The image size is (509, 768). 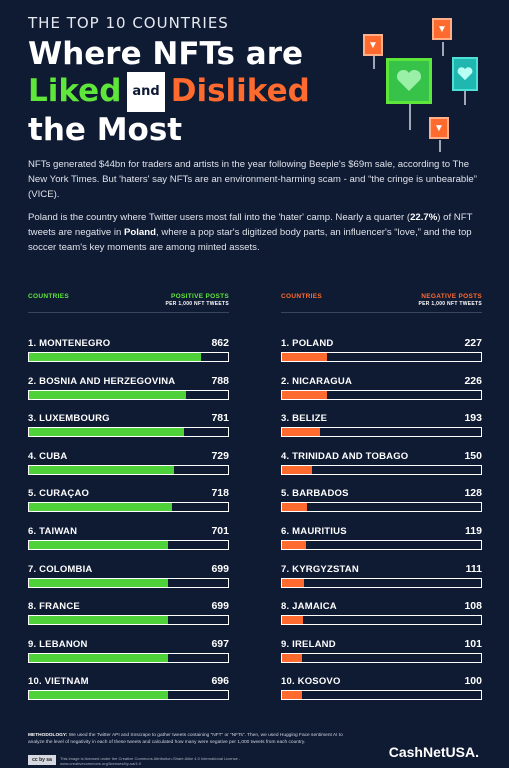 I want to click on metric-sub: PER 1,000 NFT TWEETS, so click(x=450, y=304).